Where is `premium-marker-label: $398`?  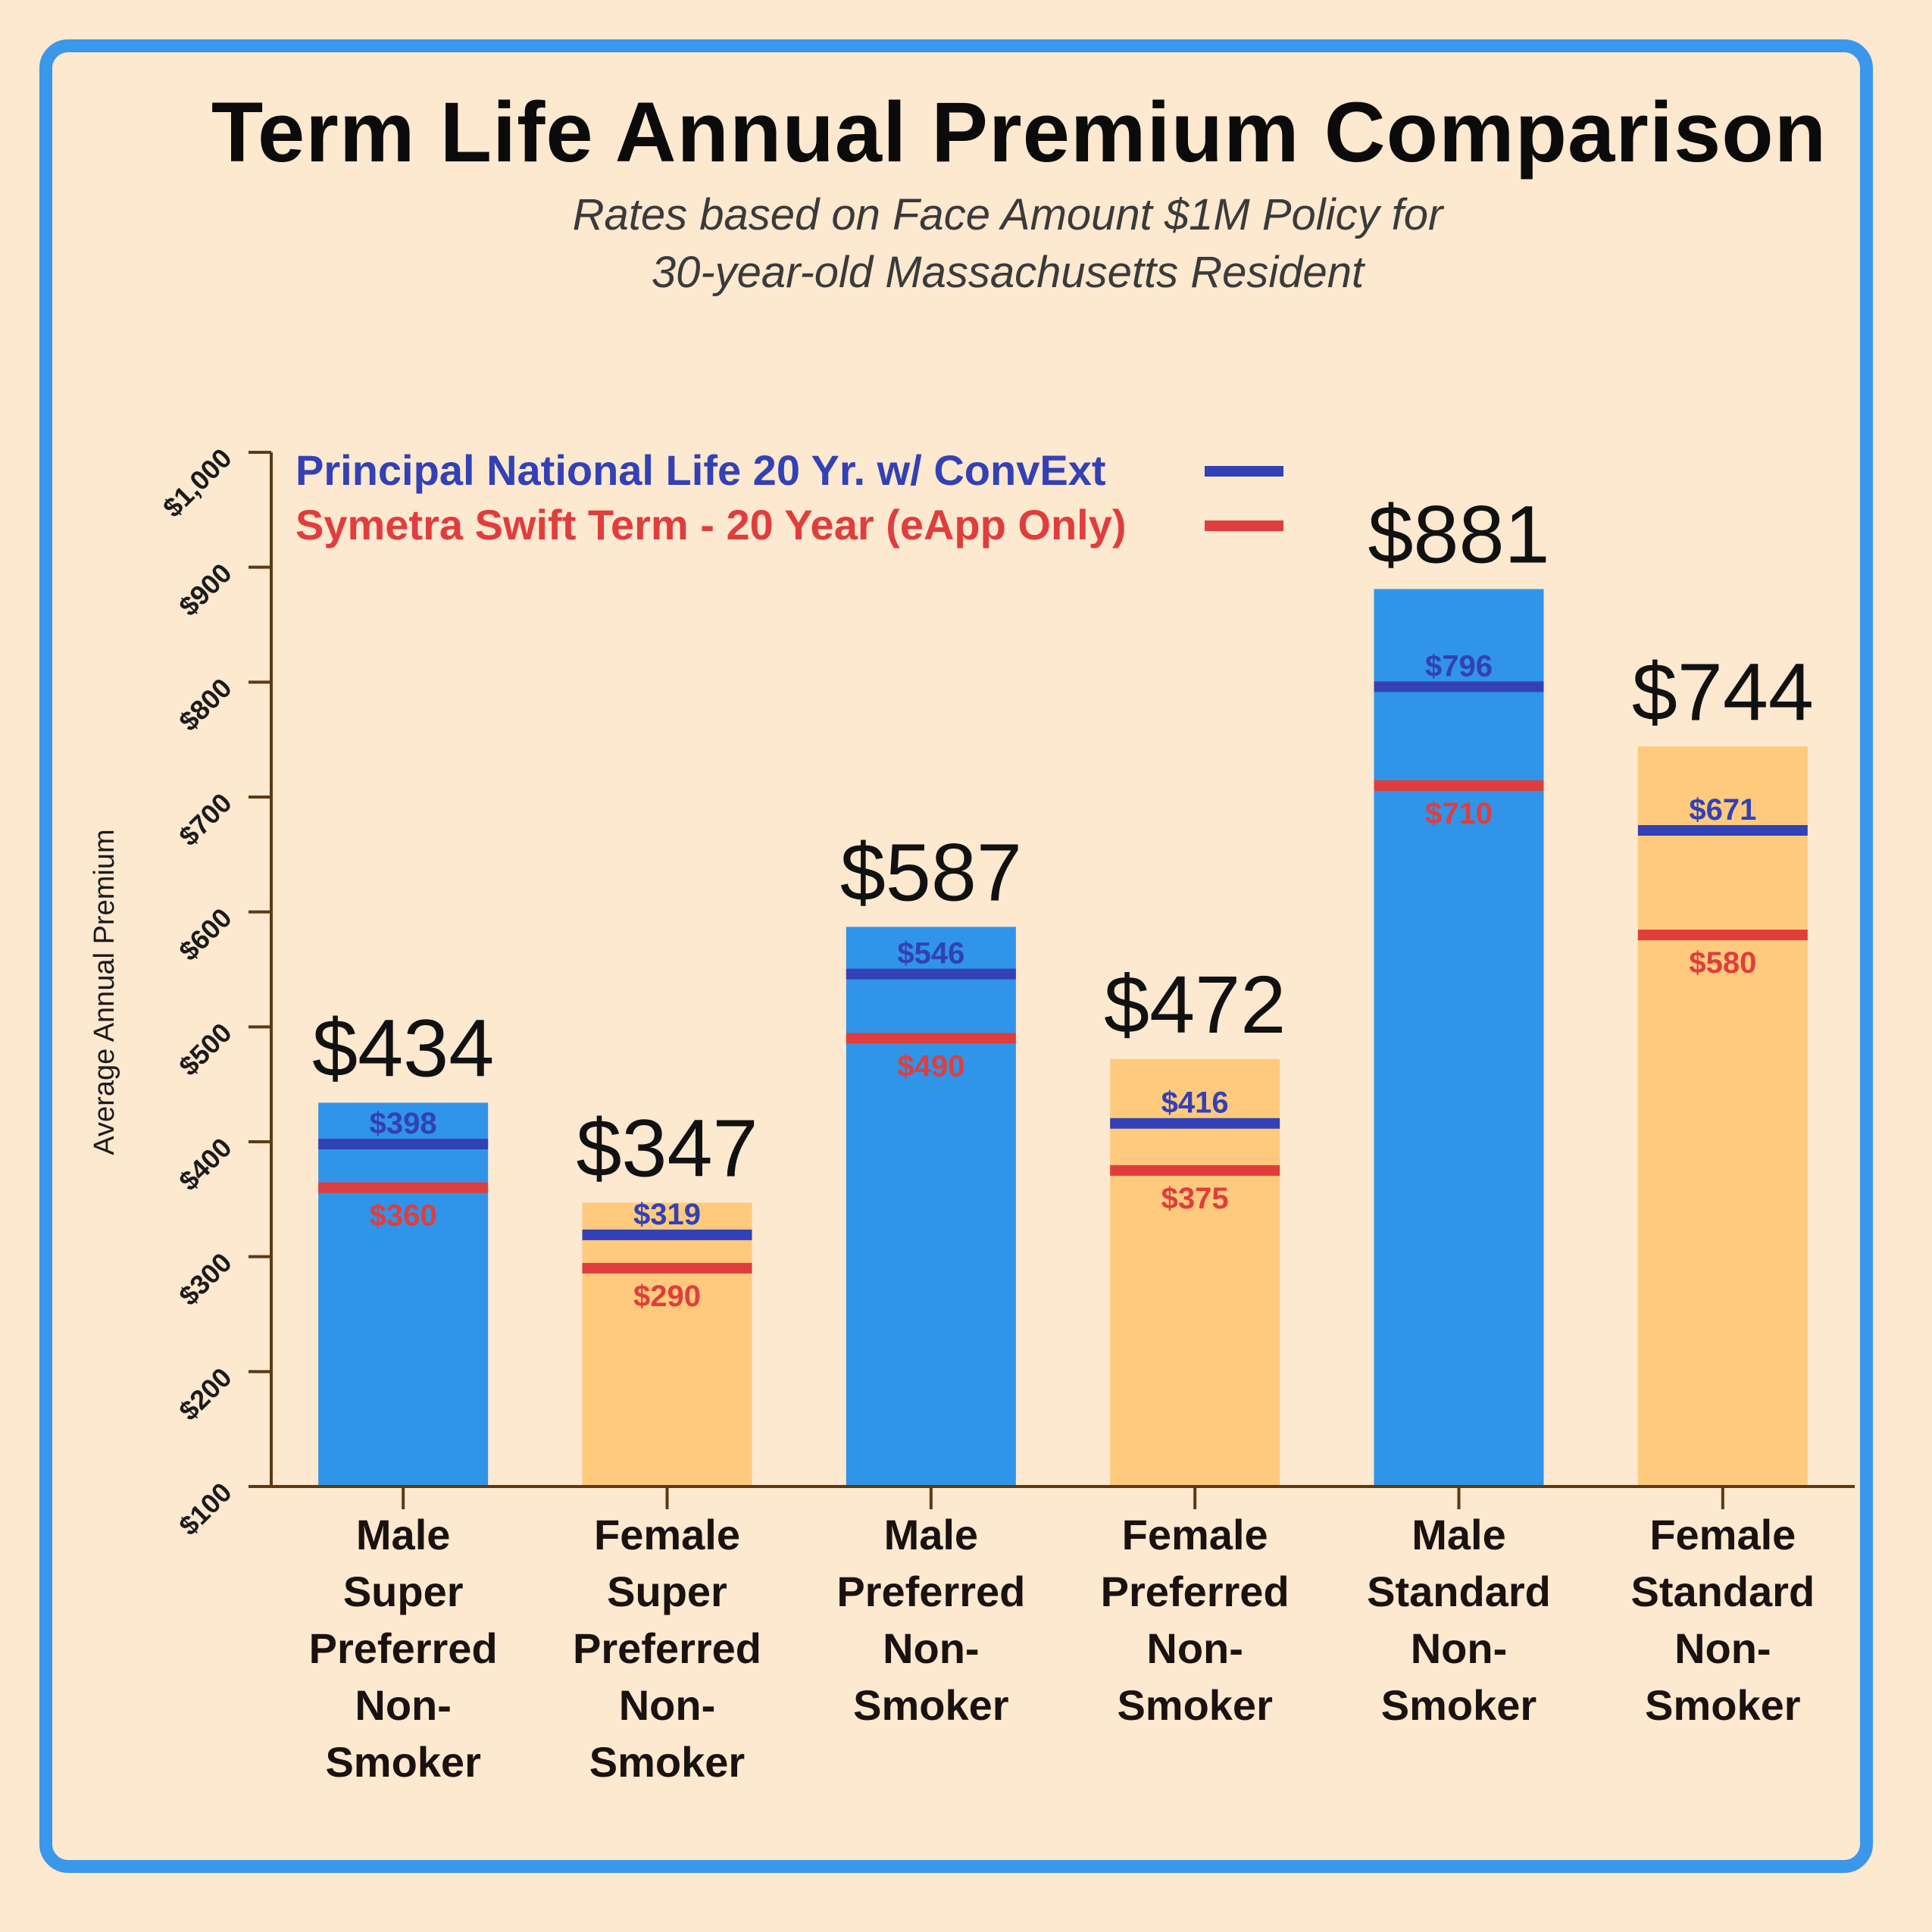
premium-marker-label: $398 is located at coordinates (404, 1123).